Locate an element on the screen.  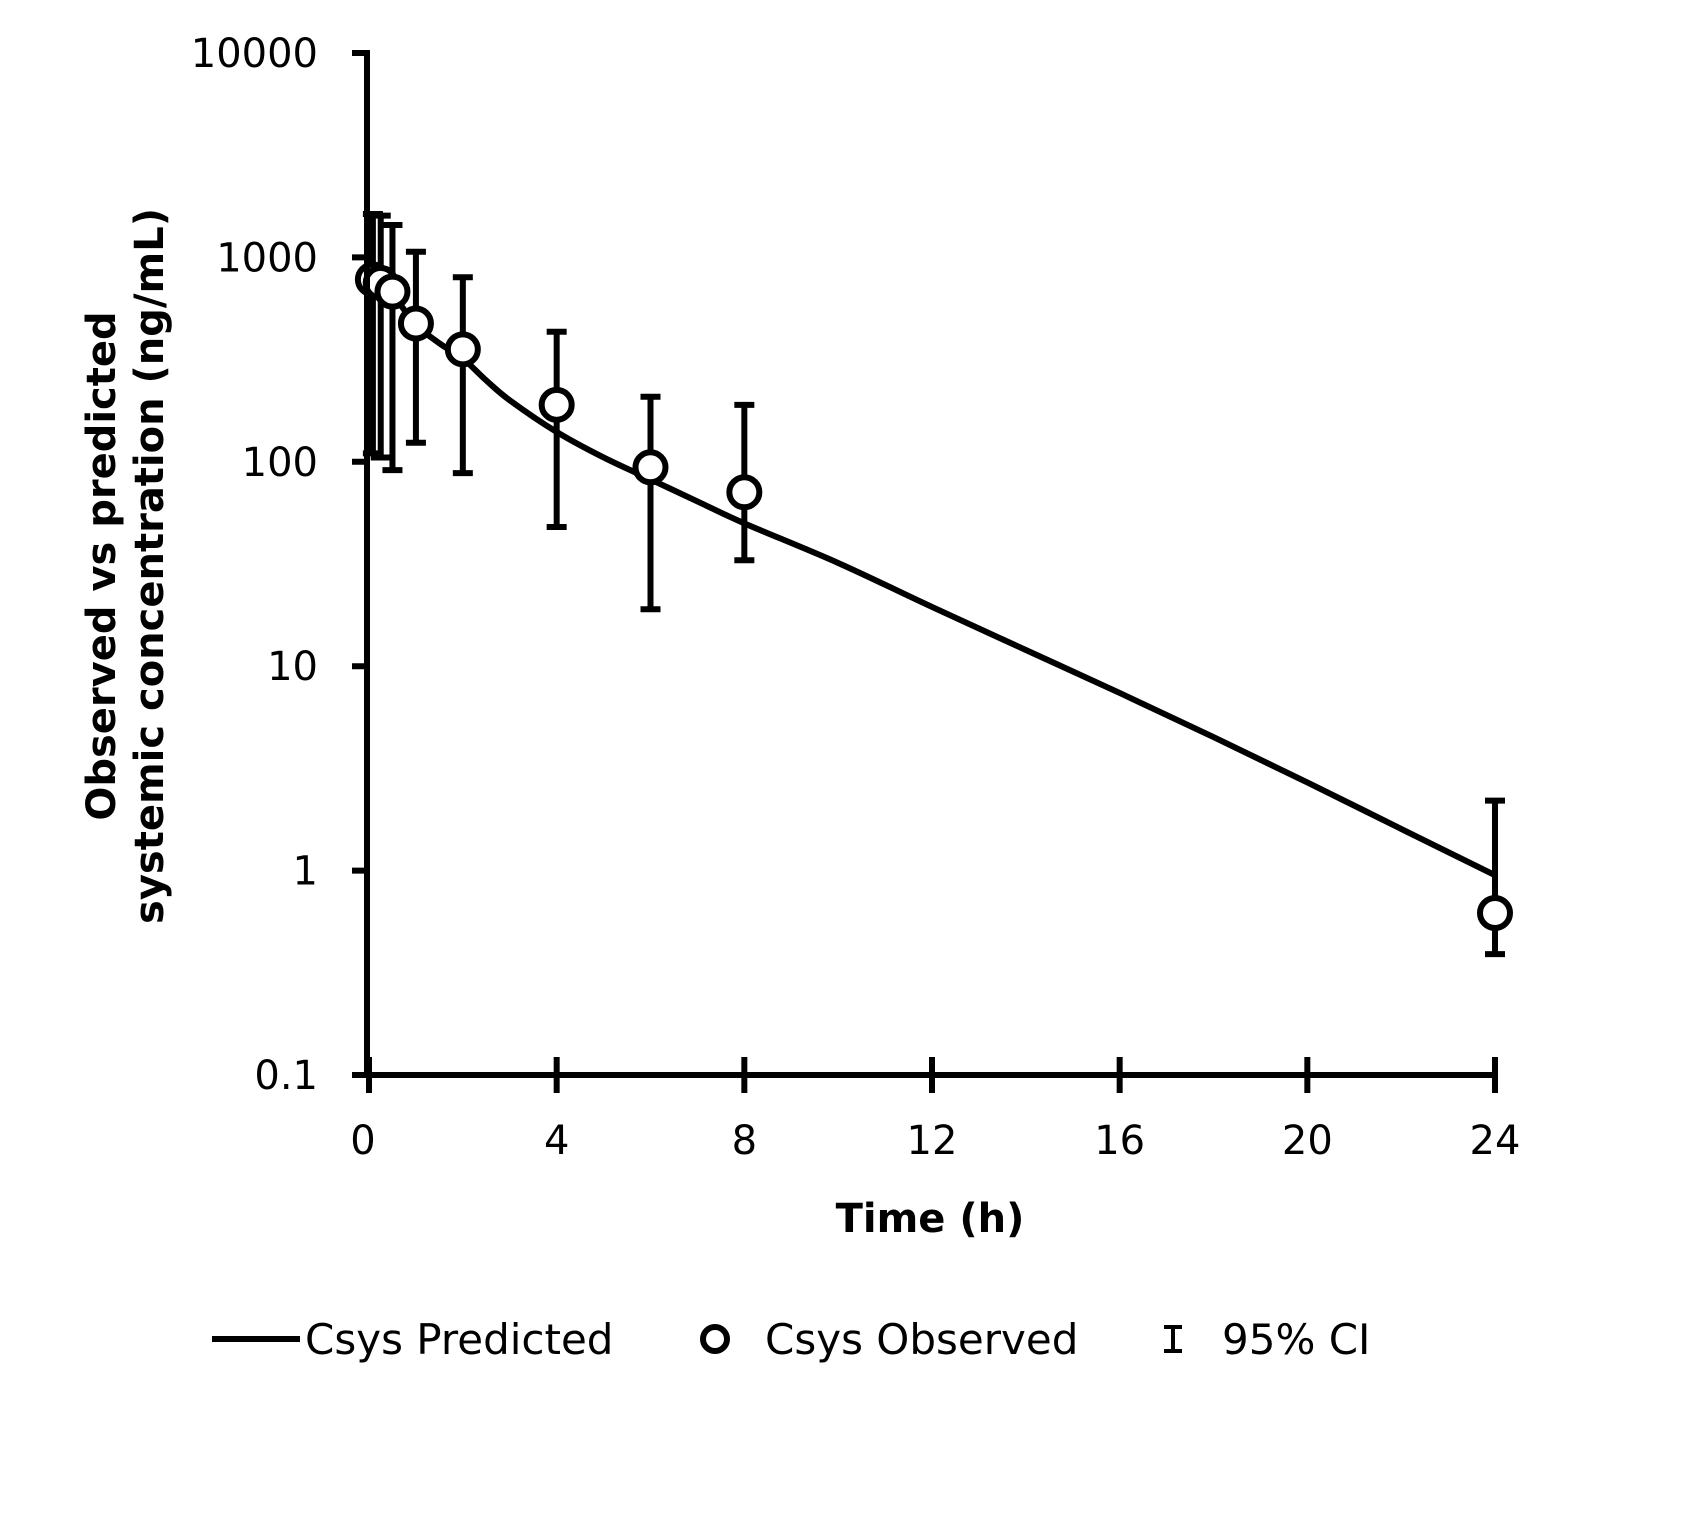
legend-item-ci: 95% CI is located at coordinates (1267, 1339).